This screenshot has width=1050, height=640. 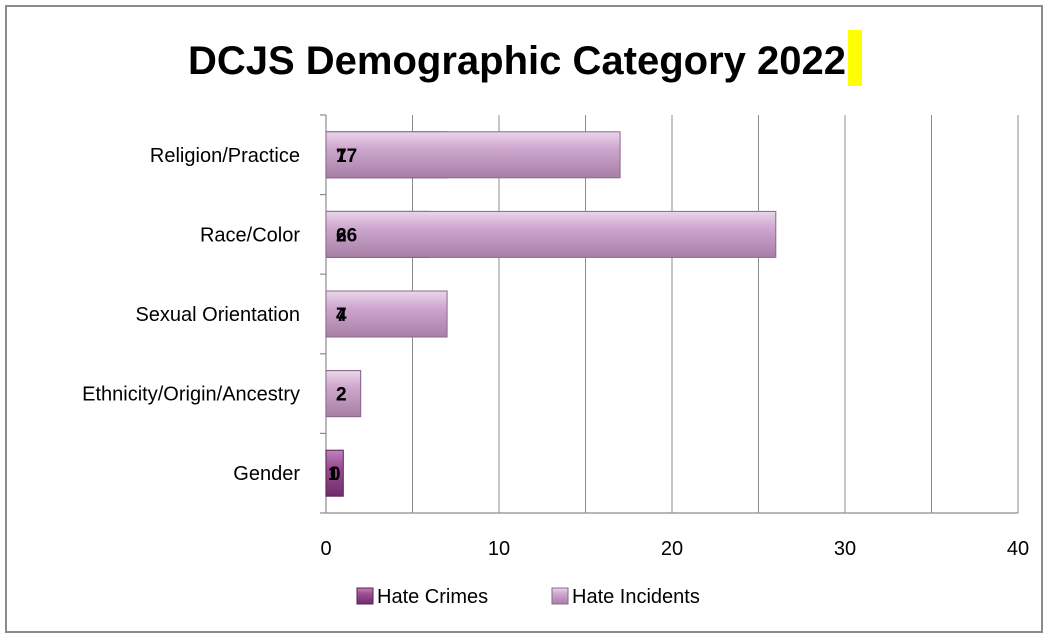 I want to click on data-label: 4, so click(x=341, y=315).